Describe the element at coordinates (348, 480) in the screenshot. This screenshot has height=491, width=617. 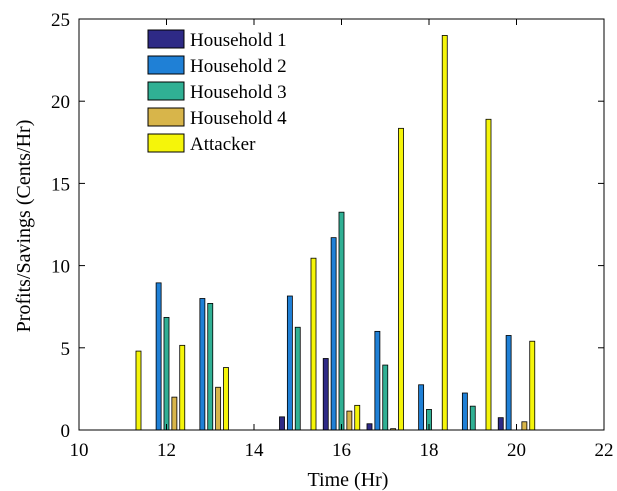
I see `x-axis-label: Time (Hr)` at that location.